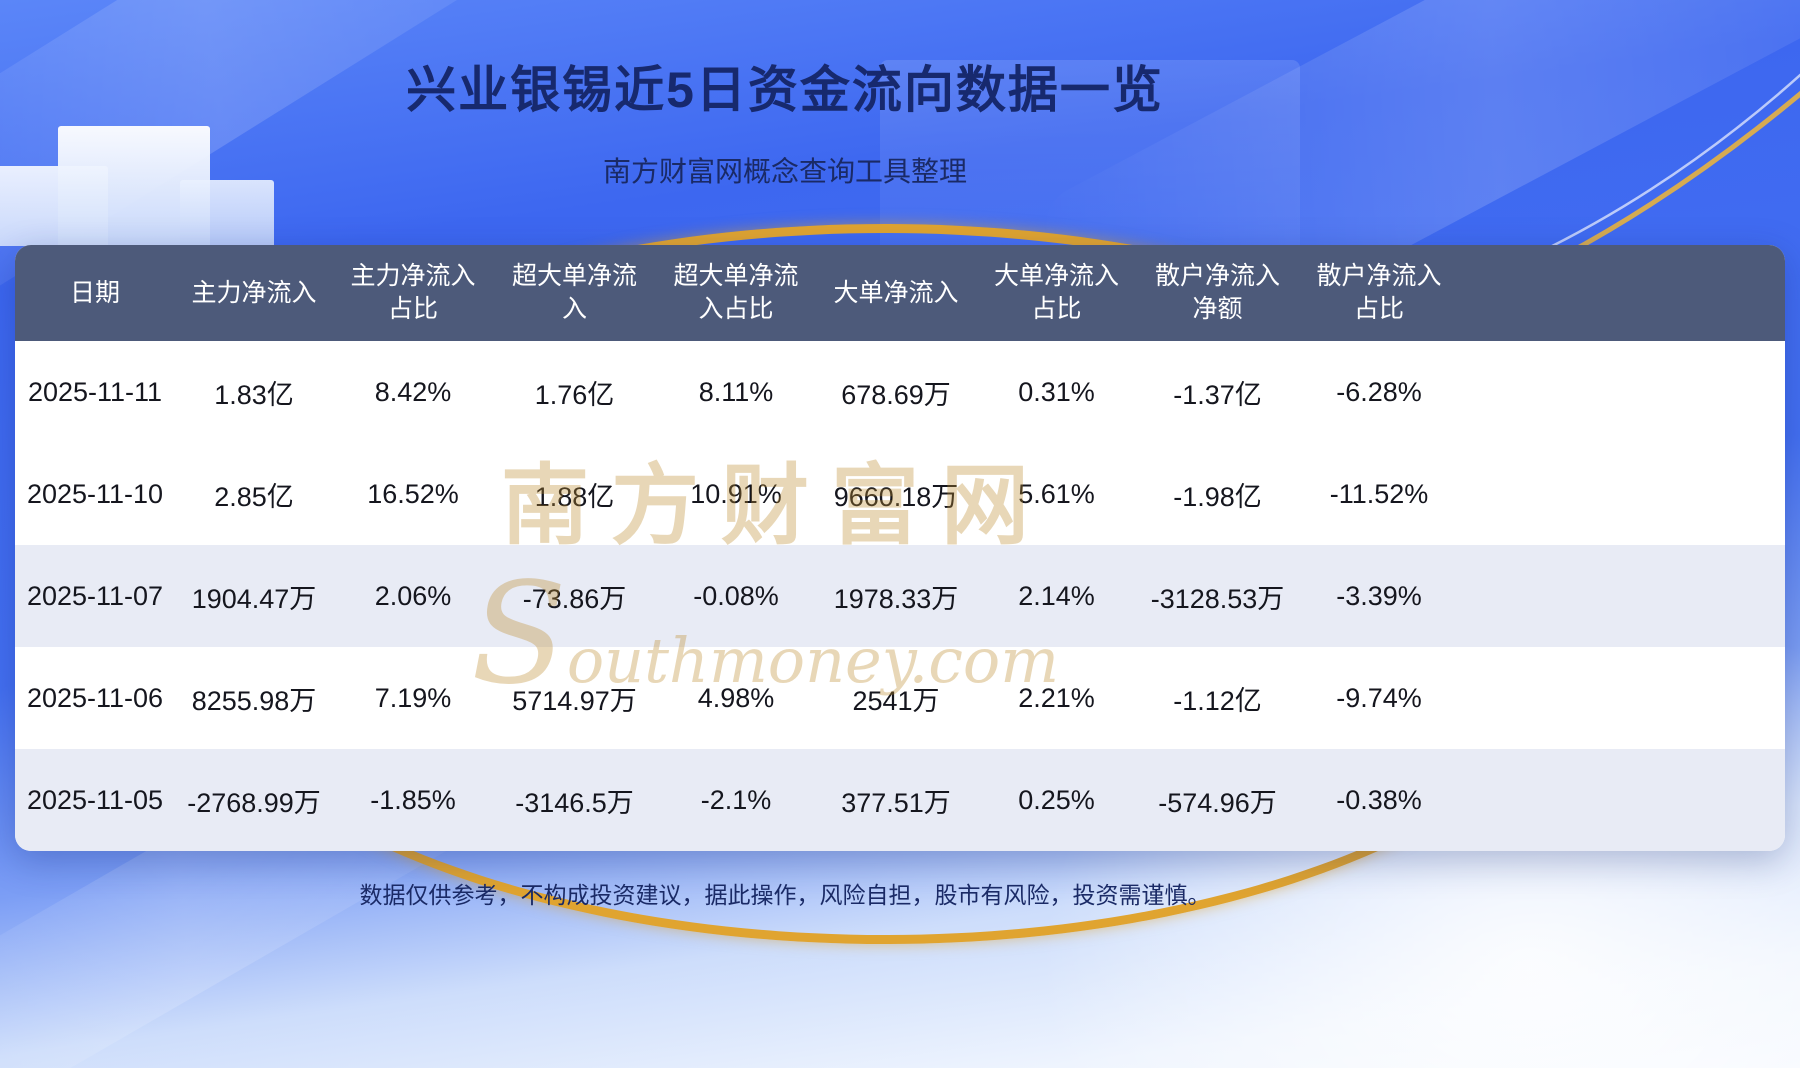  I want to click on value-cell: -1.98亿, so click(1217, 496).